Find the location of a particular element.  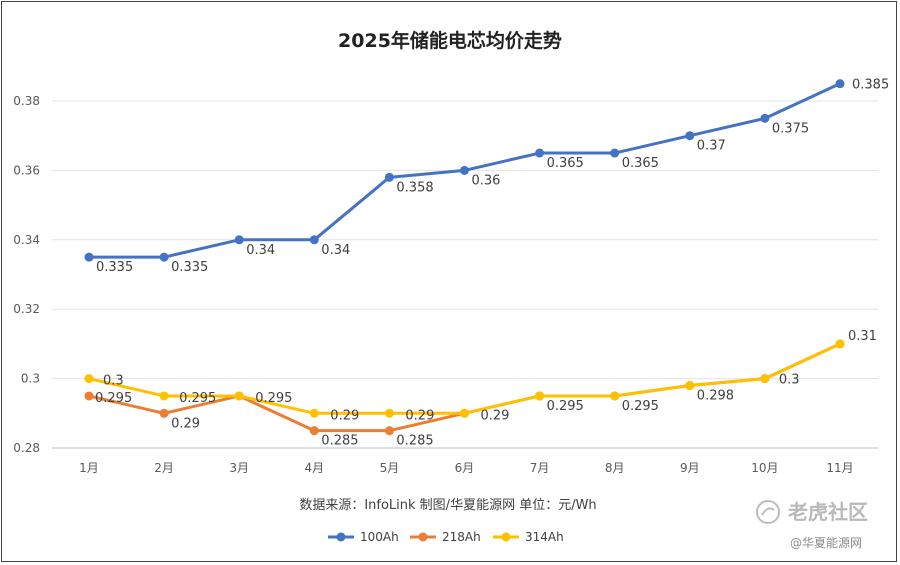

watermark: 老虎社区 @华夏能源网 is located at coordinates (812, 525).